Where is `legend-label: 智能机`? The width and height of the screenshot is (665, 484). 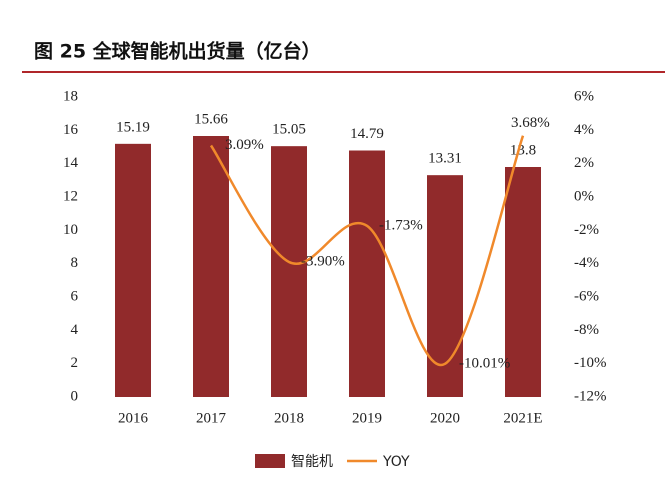
legend-label: 智能机 is located at coordinates (312, 462).